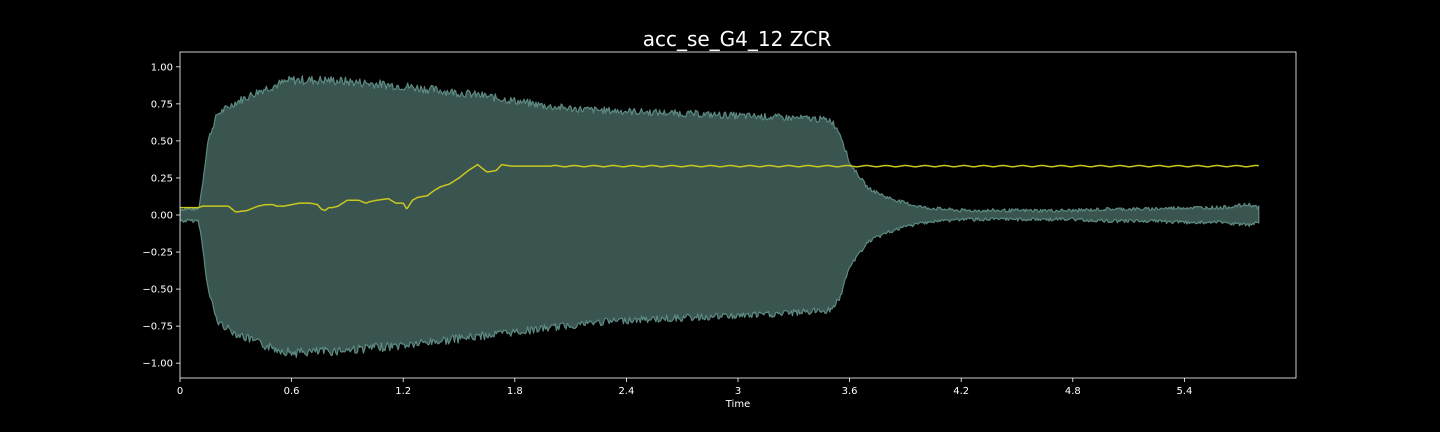  Describe the element at coordinates (737, 404) in the screenshot. I see `x-axis-label: Time` at that location.